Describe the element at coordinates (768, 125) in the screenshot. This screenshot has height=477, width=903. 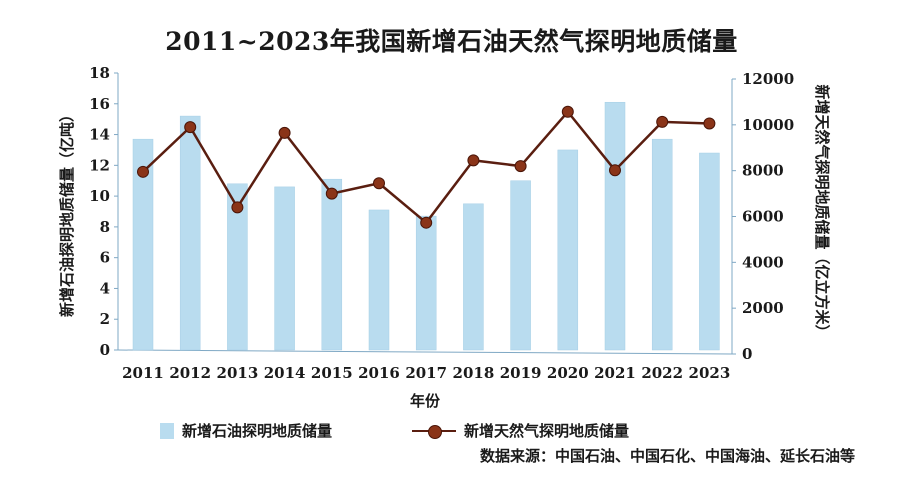
I see `right-tick-label: 10000` at that location.